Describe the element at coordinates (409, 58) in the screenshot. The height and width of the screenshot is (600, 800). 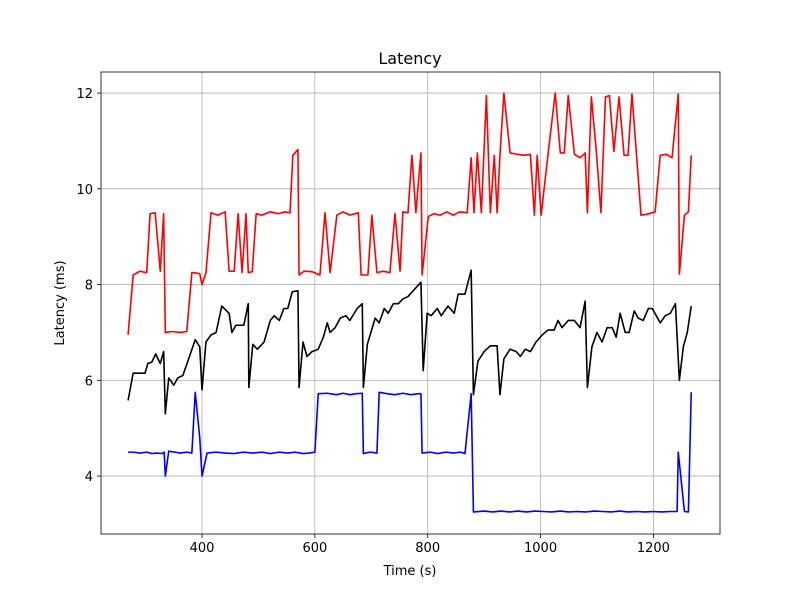
I see `chart-title: Latency` at that location.